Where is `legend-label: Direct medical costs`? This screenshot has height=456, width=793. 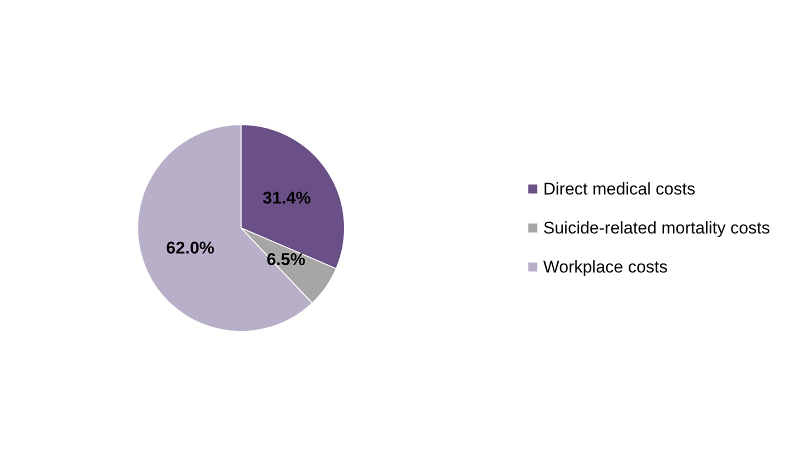 legend-label: Direct medical costs is located at coordinates (619, 189).